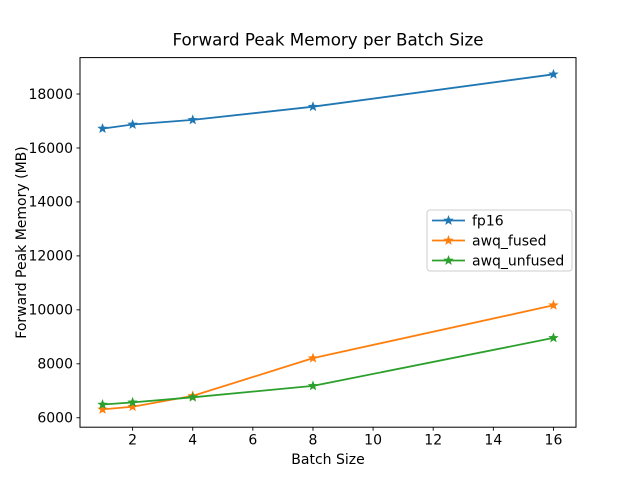  What do you see at coordinates (488, 222) in the screenshot?
I see `legend-label-fp16: fp16` at bounding box center [488, 222].